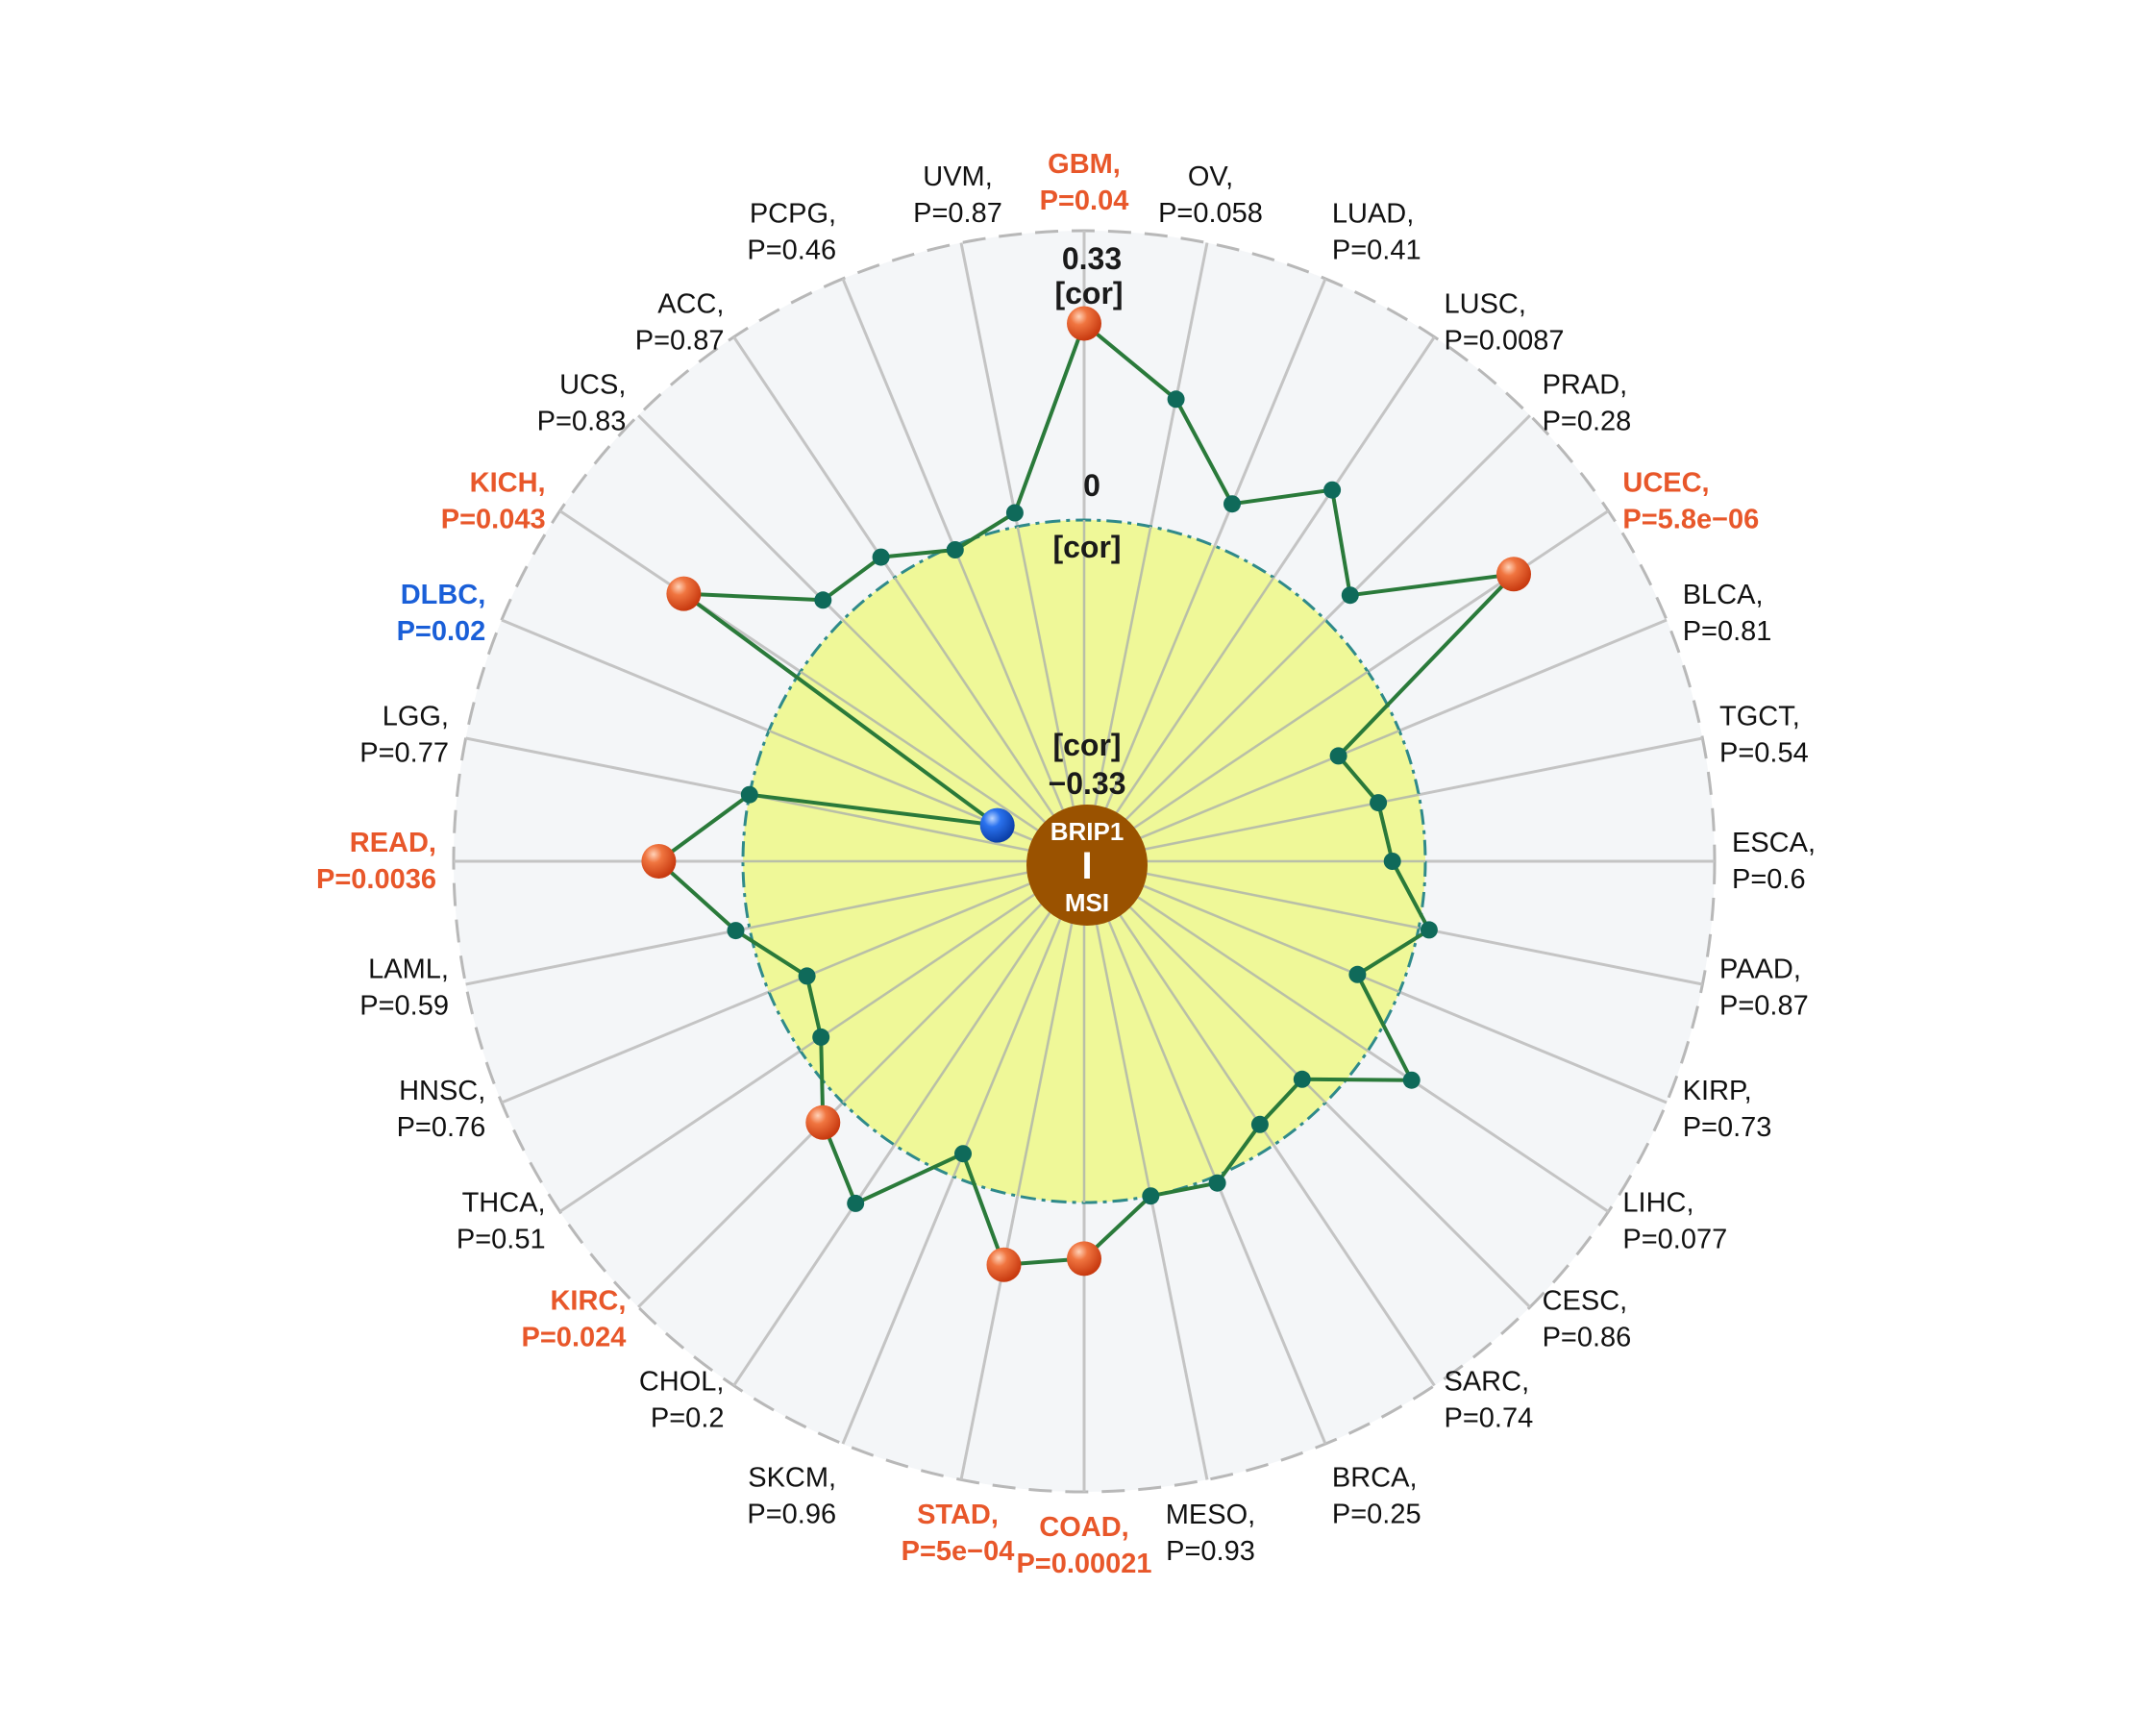 The height and width of the screenshot is (1736, 2150). Describe the element at coordinates (823, 600) in the screenshot. I see `point-ucs` at that location.